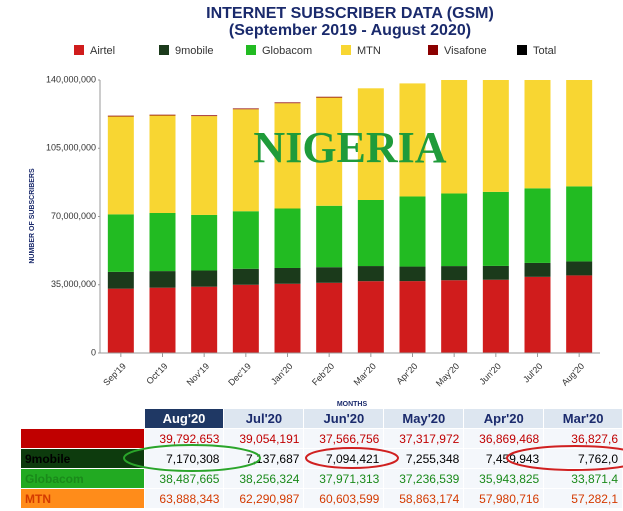 The width and height of the screenshot is (623, 511). I want to click on table-cell: 37,236,539, so click(424, 478).